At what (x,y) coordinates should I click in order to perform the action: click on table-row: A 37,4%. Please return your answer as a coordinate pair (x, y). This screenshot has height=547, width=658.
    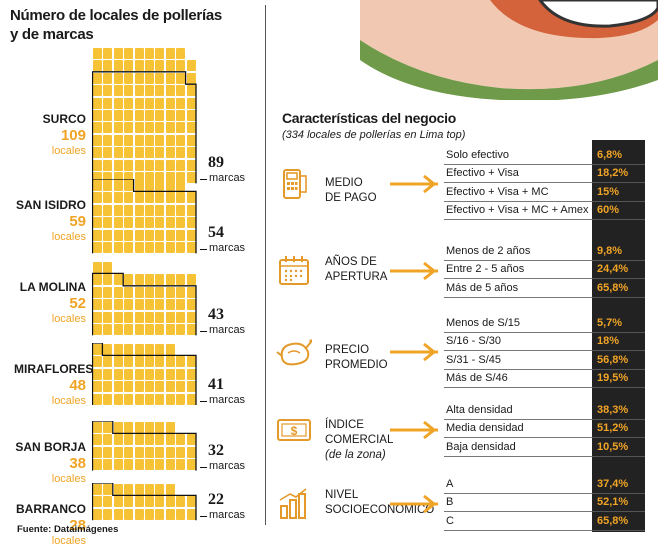
    Looking at the image, I should click on (544, 485).